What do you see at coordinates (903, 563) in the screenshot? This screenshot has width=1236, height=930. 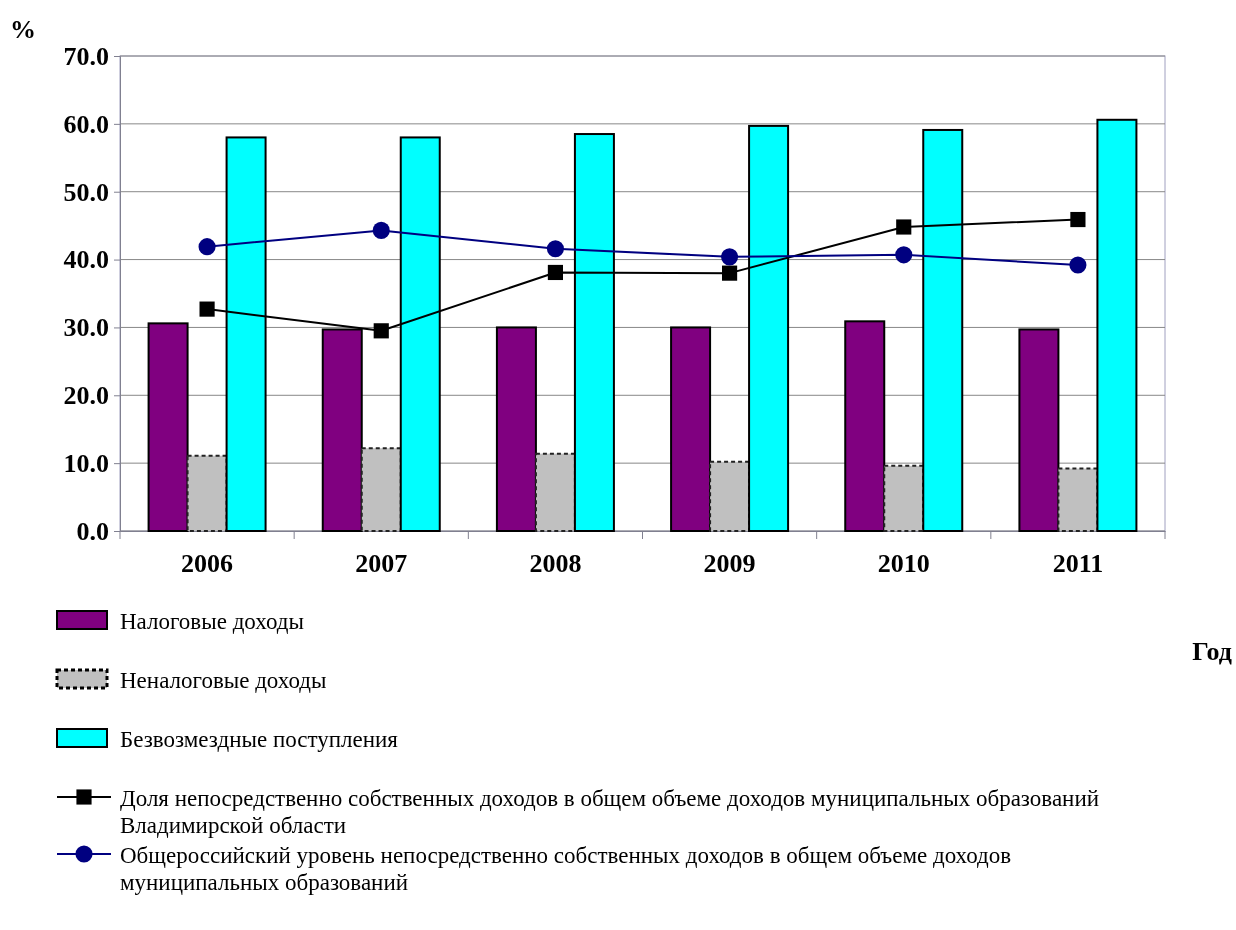 I see `x-tick-label: 2010` at bounding box center [903, 563].